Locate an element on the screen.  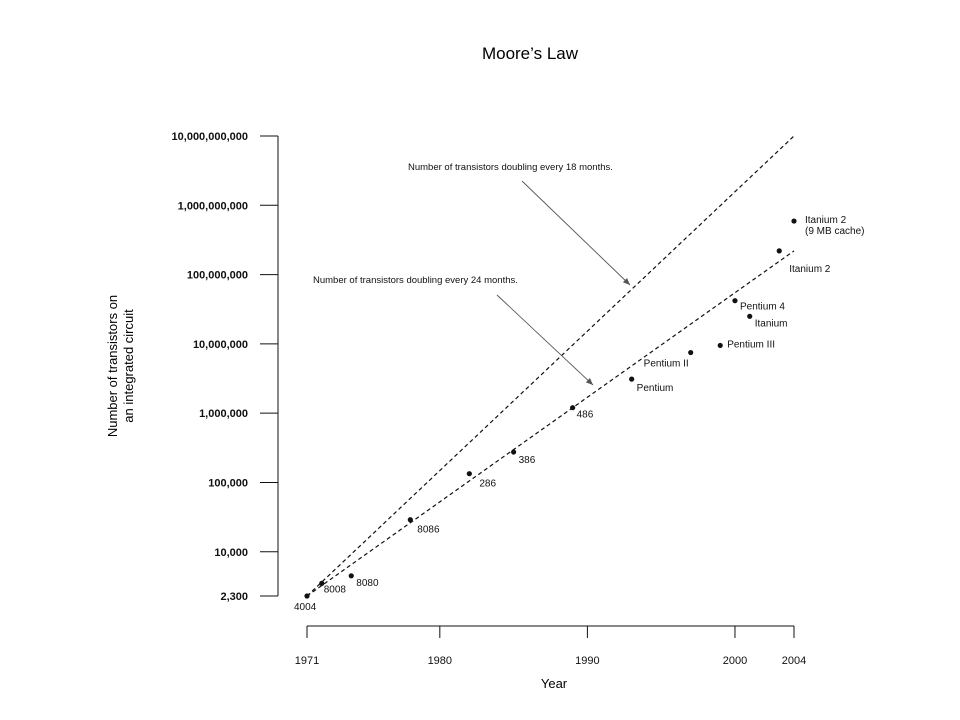
point-label-itanium-2-13: Itanium 2 (9 MB cache) is located at coordinates (834, 226).